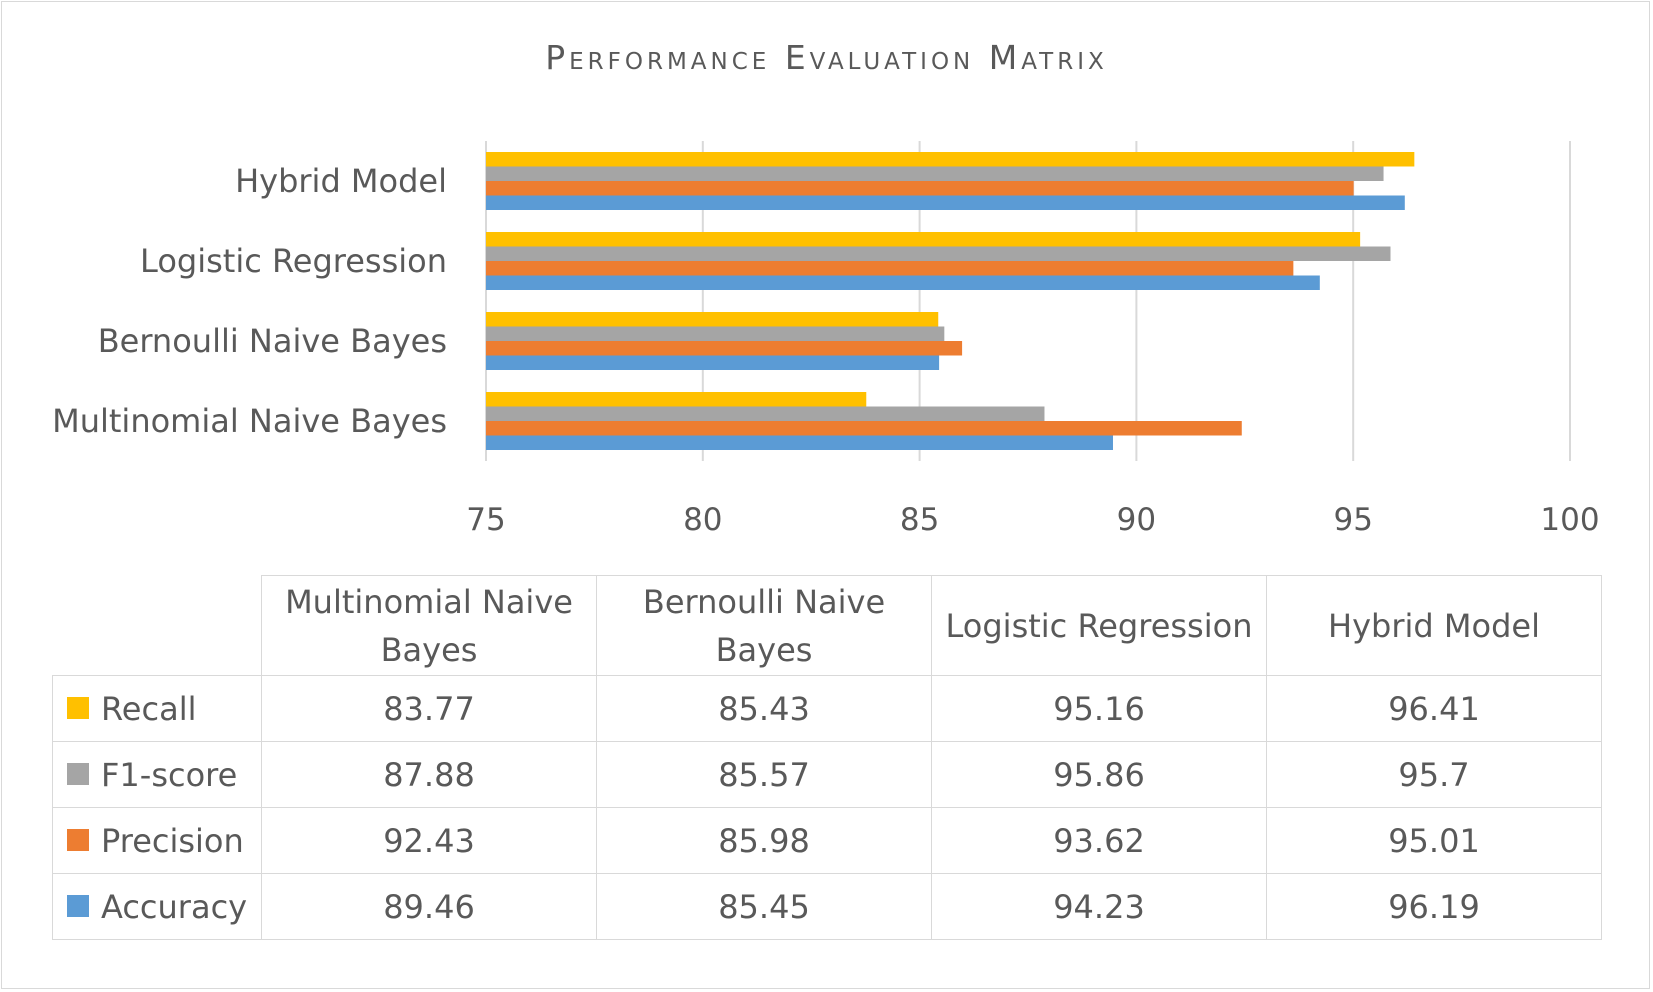  What do you see at coordinates (935, 173) in the screenshot?
I see `bar-f1-score-hybrid-model` at bounding box center [935, 173].